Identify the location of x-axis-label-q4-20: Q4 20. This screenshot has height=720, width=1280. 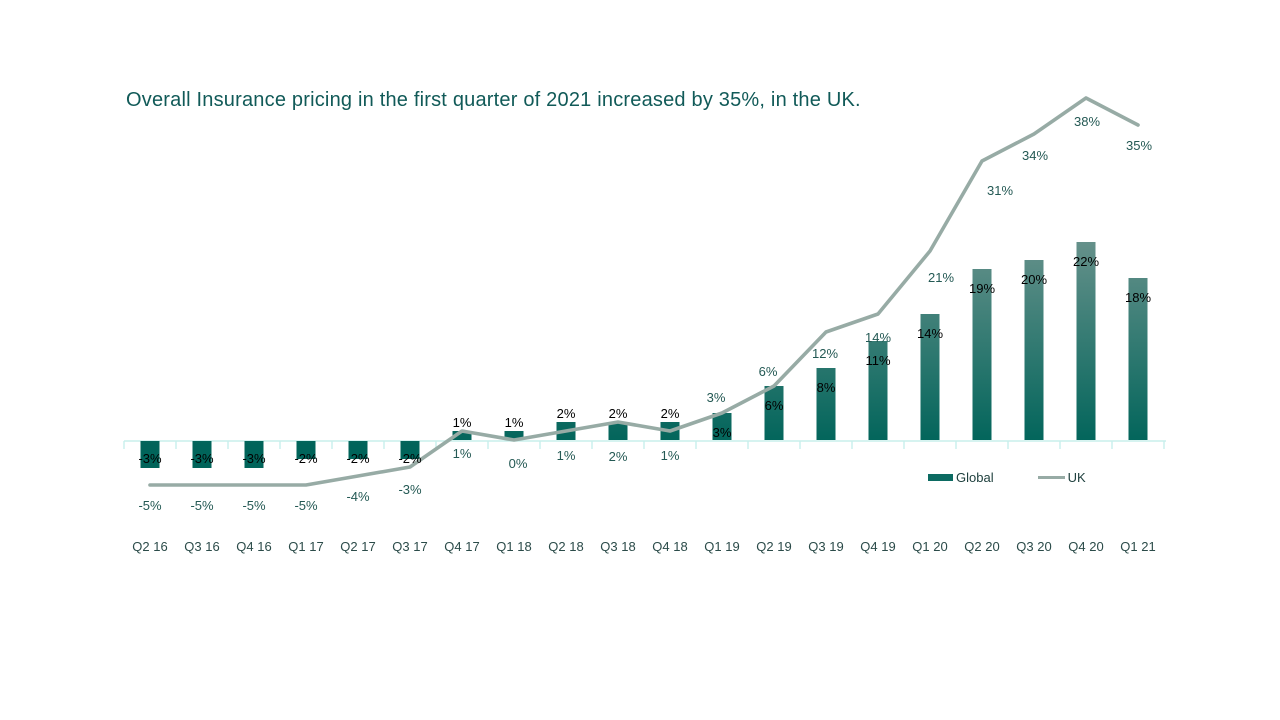
(1085, 546).